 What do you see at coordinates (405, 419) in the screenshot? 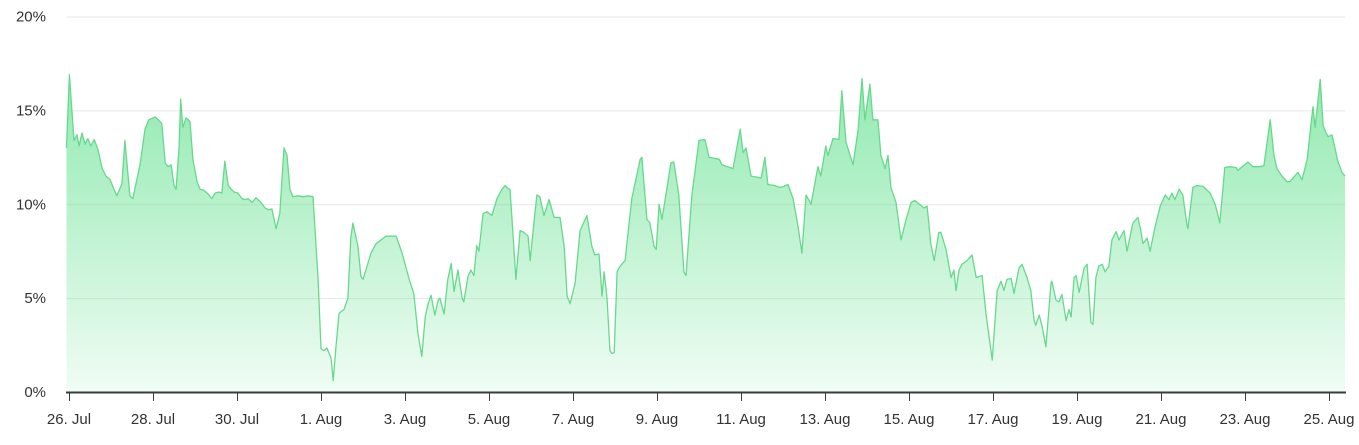
I see `x-axis-label: 3. Aug` at bounding box center [405, 419].